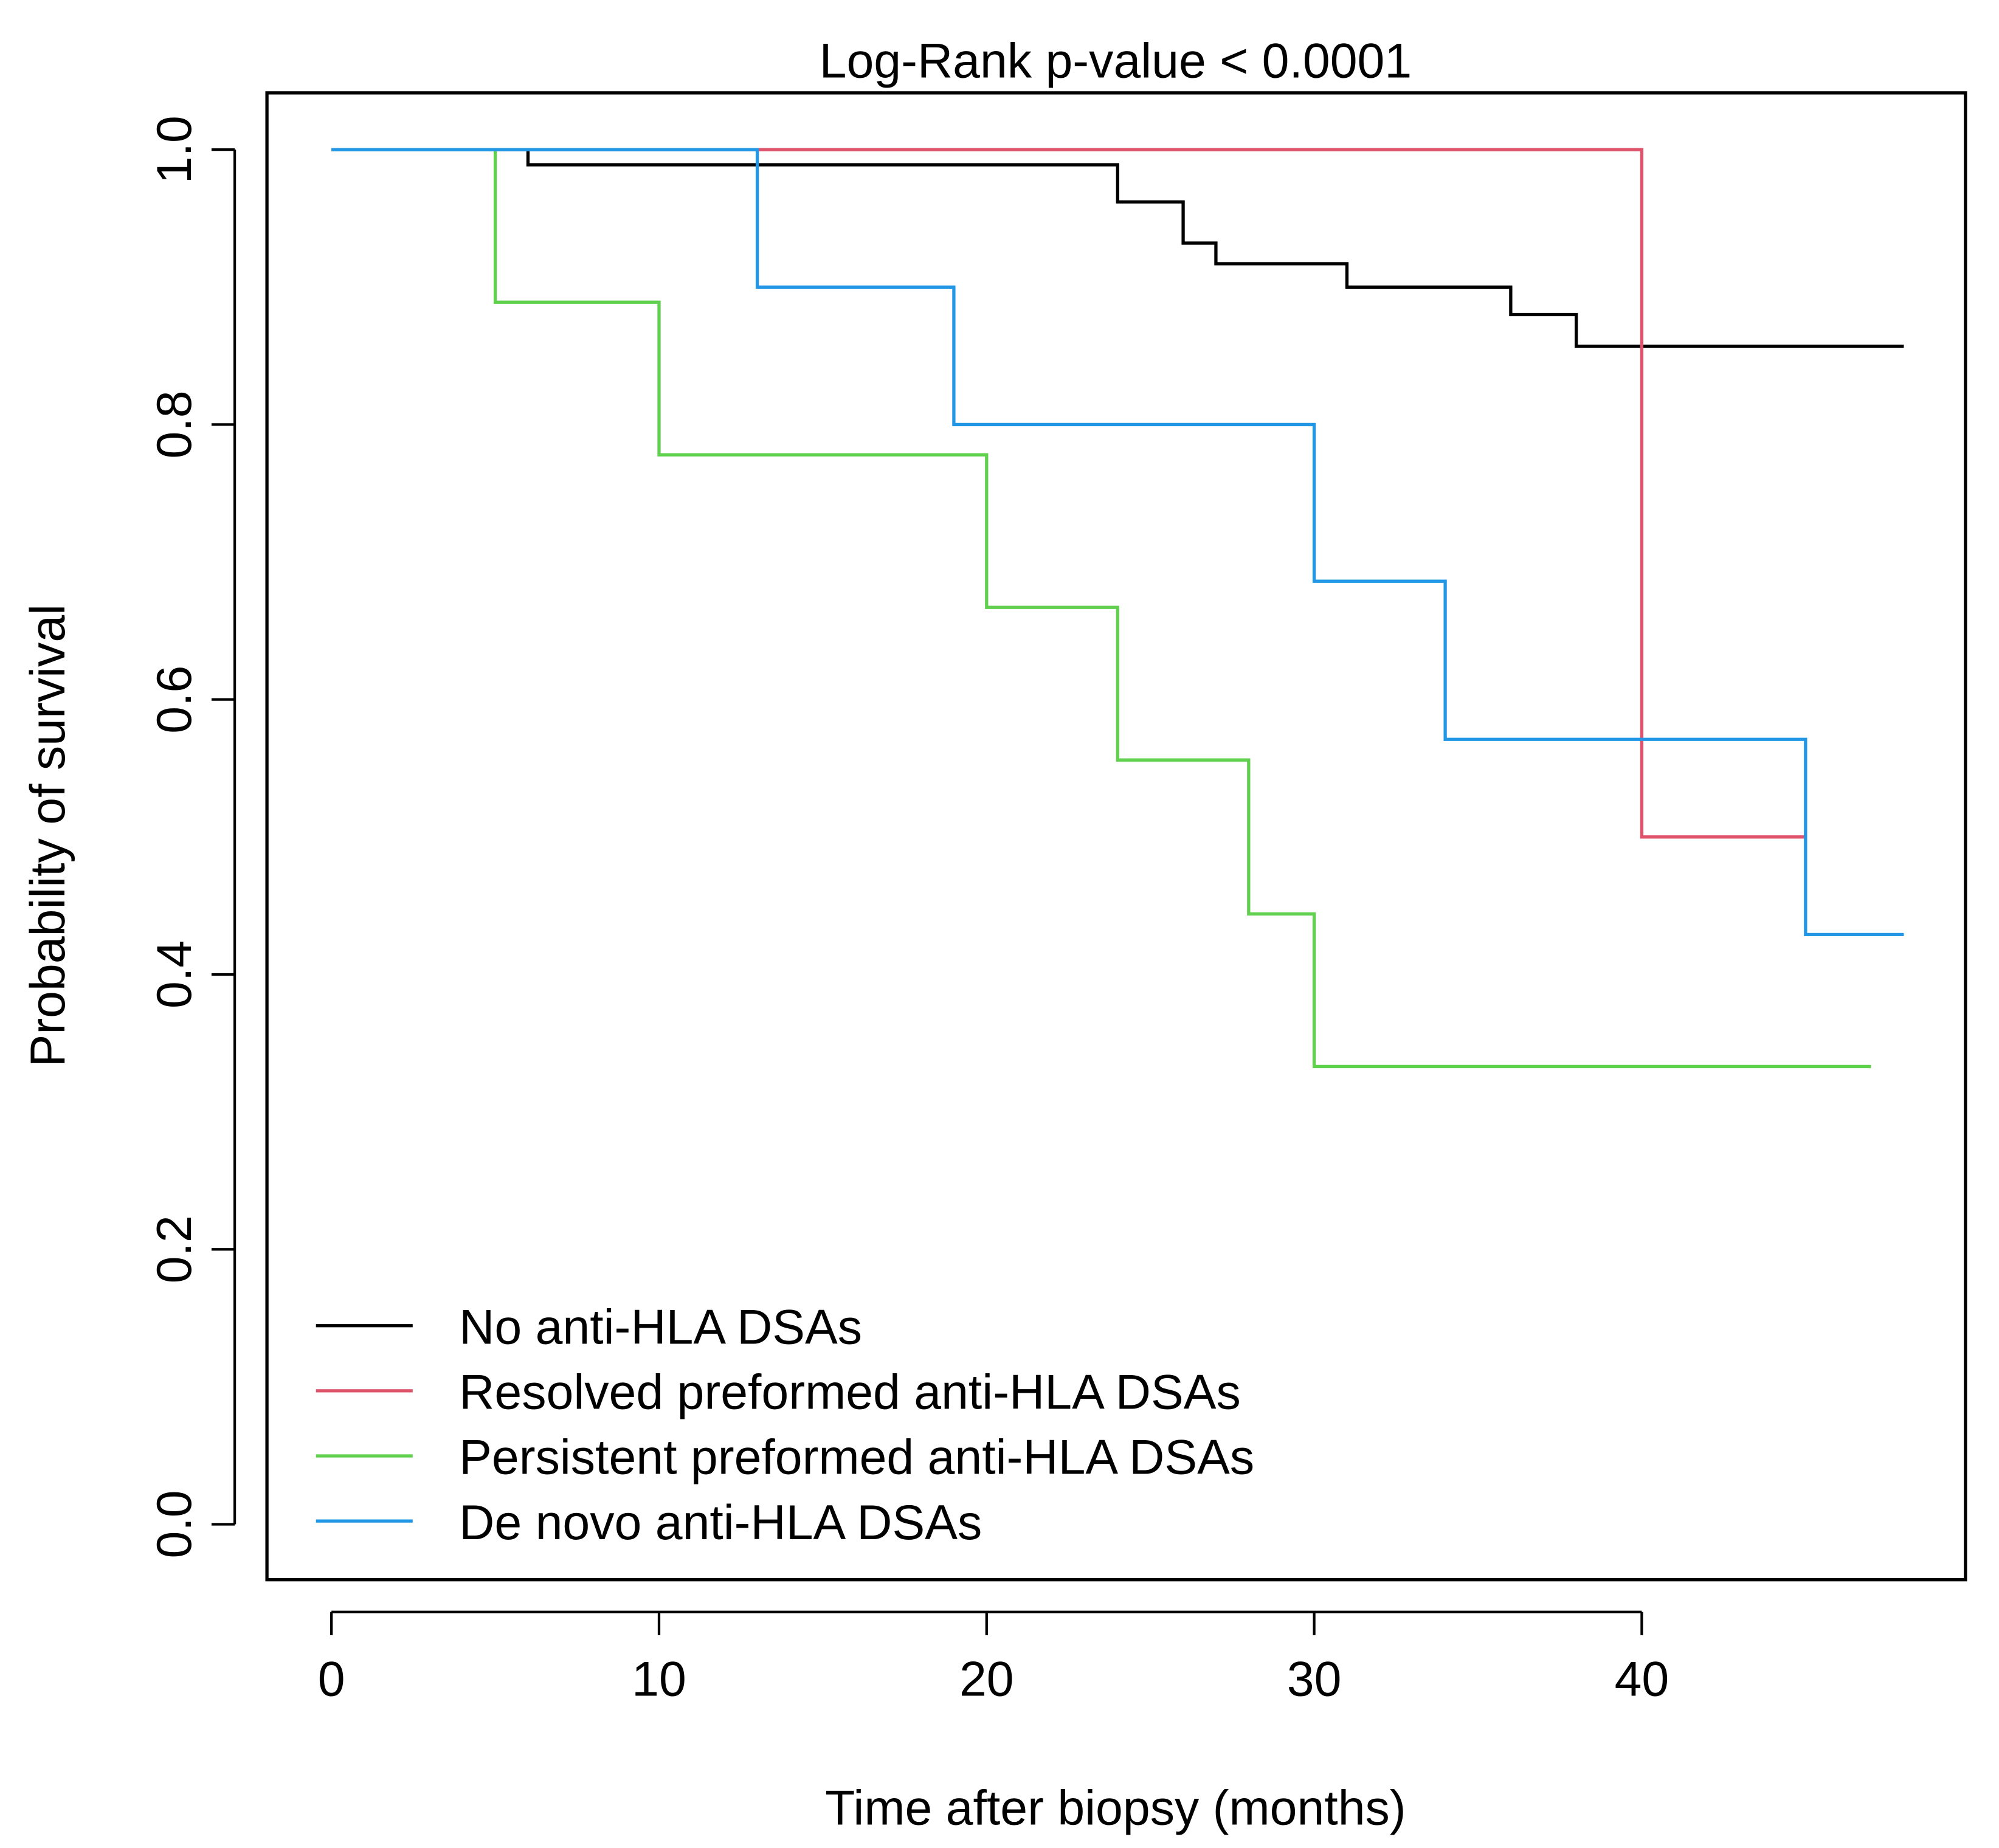 The width and height of the screenshot is (1999, 1848). Describe the element at coordinates (192, 837) in the screenshot. I see `y-axis: 0.0 0.2 0.4 0.6 0.8 1.0` at that location.